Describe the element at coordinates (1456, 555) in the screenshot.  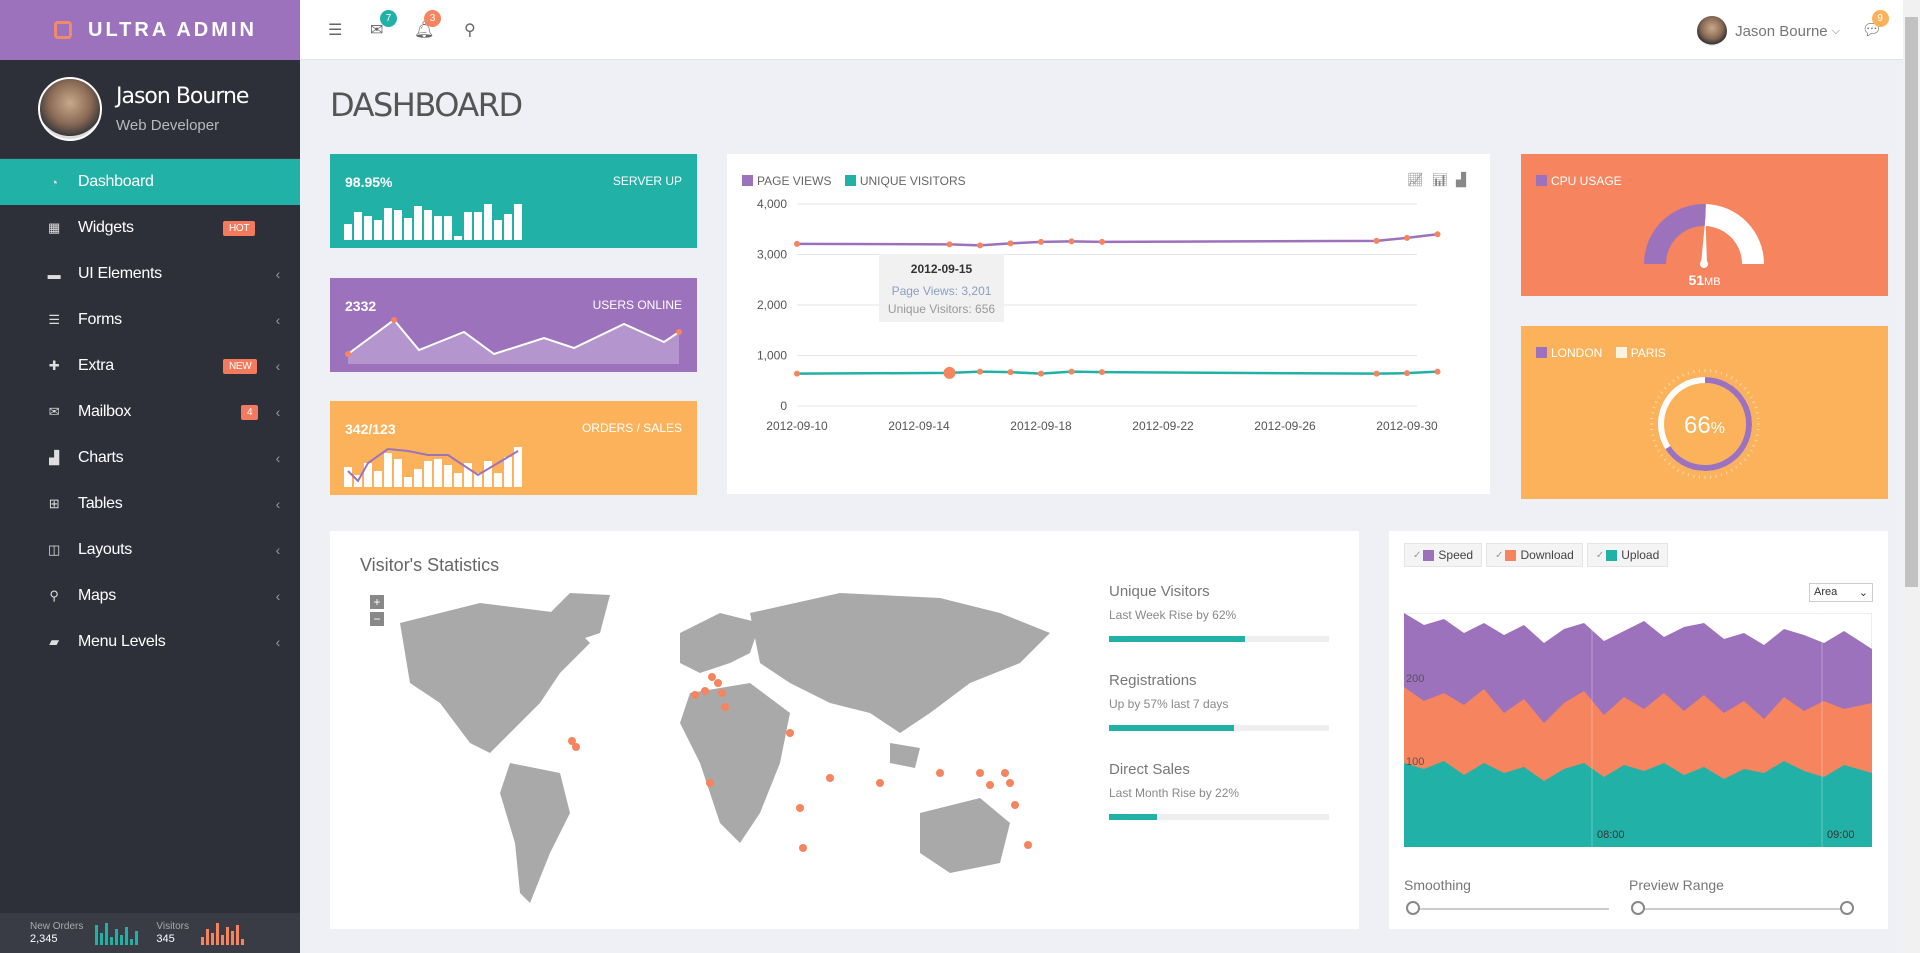
I see `speed-label: Speed` at that location.